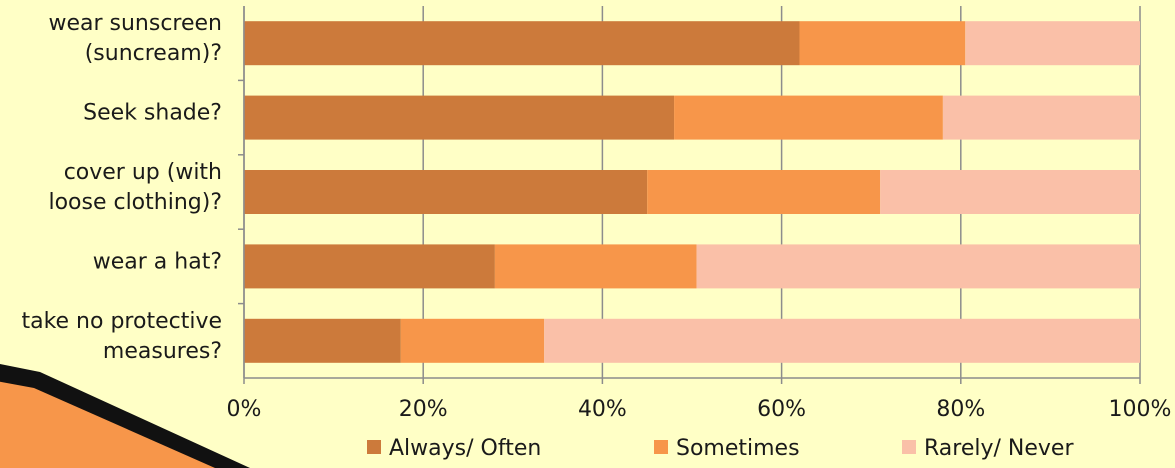 The height and width of the screenshot is (468, 1175). Describe the element at coordinates (244, 409) in the screenshot. I see `x-tick-label: 0%` at that location.